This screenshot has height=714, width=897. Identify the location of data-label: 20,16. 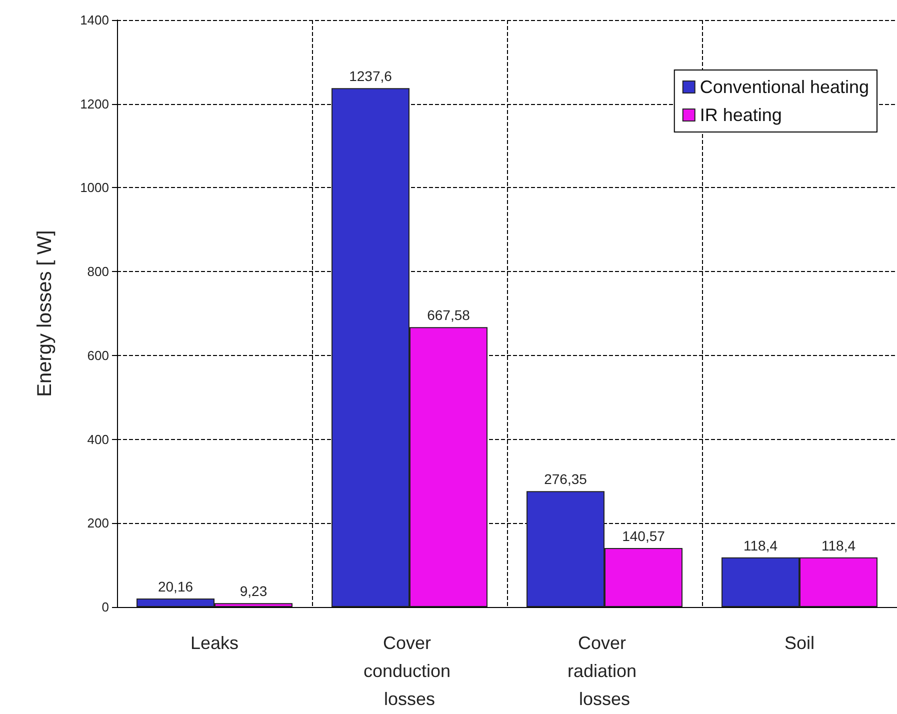
(176, 586).